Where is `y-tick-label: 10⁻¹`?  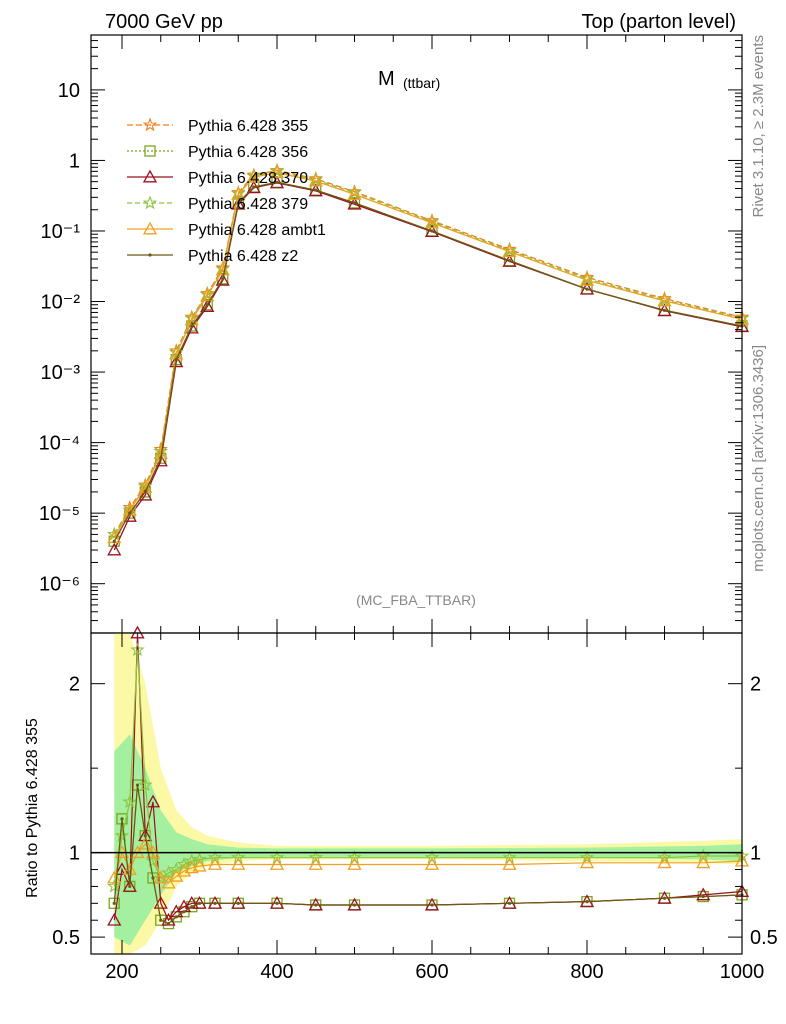
y-tick-label: 10⁻¹ is located at coordinates (61, 232).